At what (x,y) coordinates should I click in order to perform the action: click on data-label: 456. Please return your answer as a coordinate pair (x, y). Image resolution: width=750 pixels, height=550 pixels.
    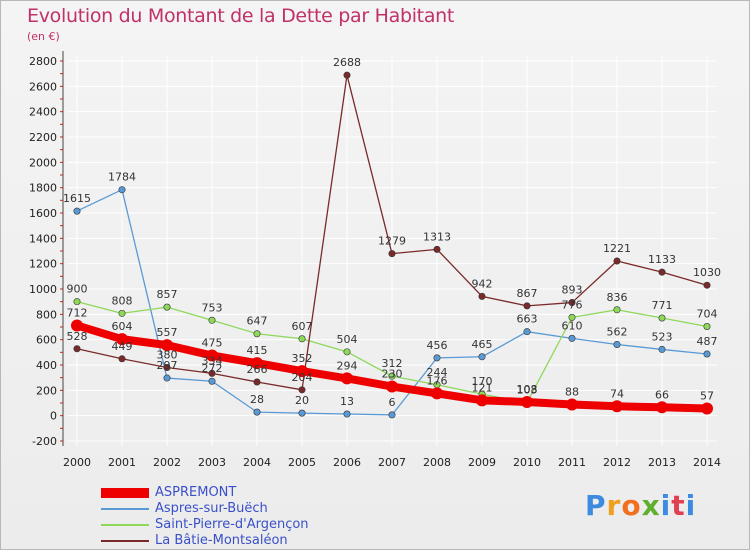
    Looking at the image, I should click on (437, 345).